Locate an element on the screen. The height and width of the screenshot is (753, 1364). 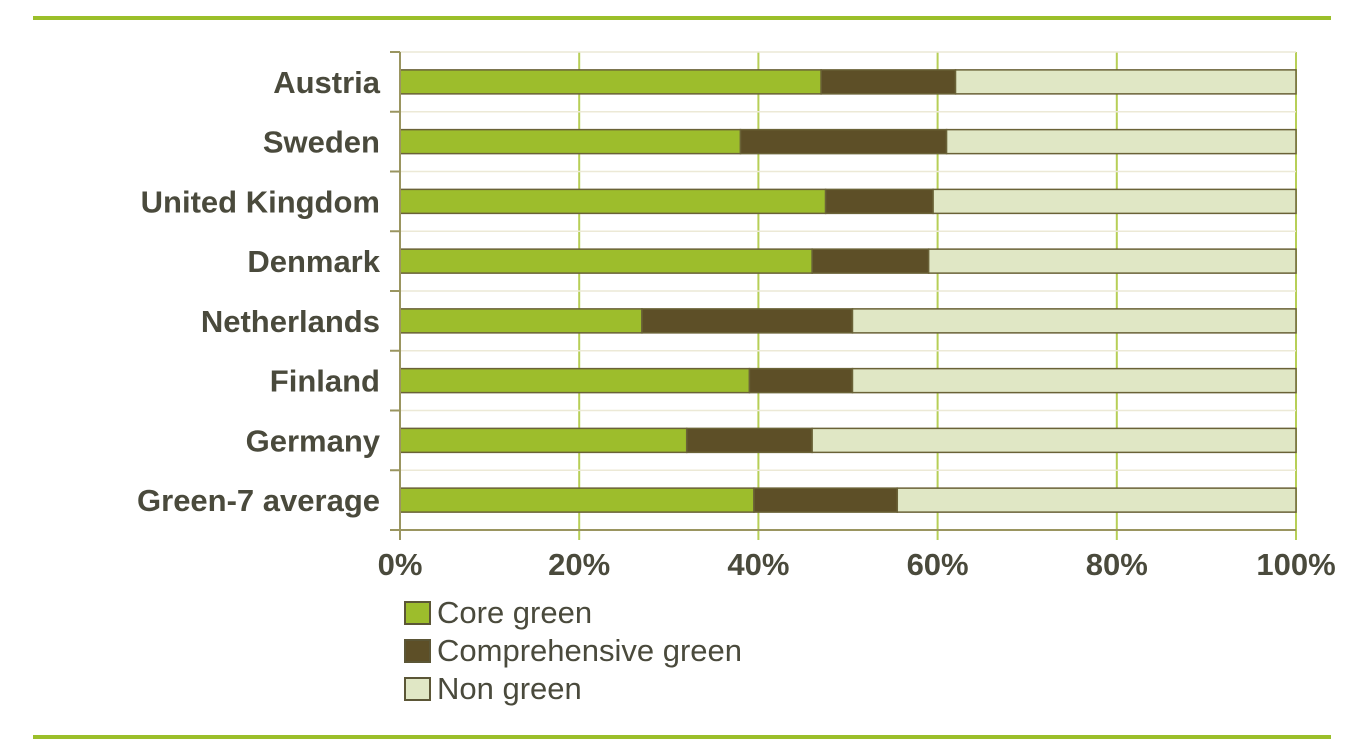
legend-item-non-green: Non green is located at coordinates (573, 689).